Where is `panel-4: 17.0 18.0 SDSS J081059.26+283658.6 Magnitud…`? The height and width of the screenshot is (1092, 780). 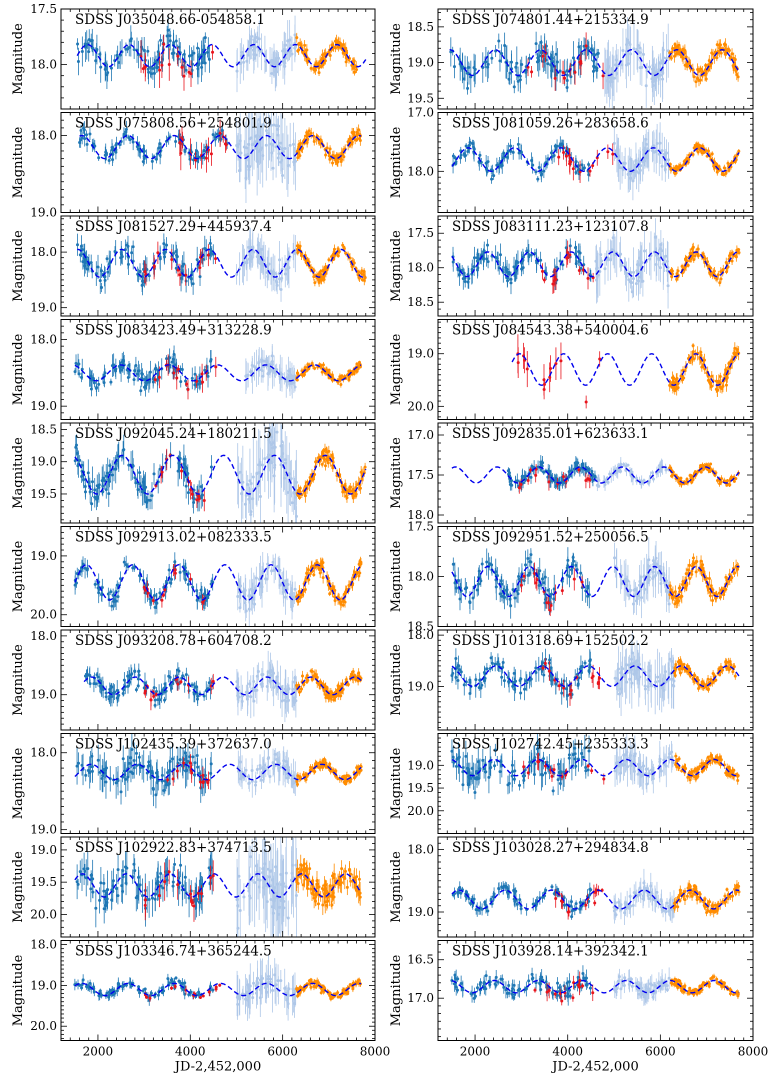
panel-4: 17.0 18.0 SDSS J081059.26+283658.6 Magnitud… is located at coordinates (571, 159).